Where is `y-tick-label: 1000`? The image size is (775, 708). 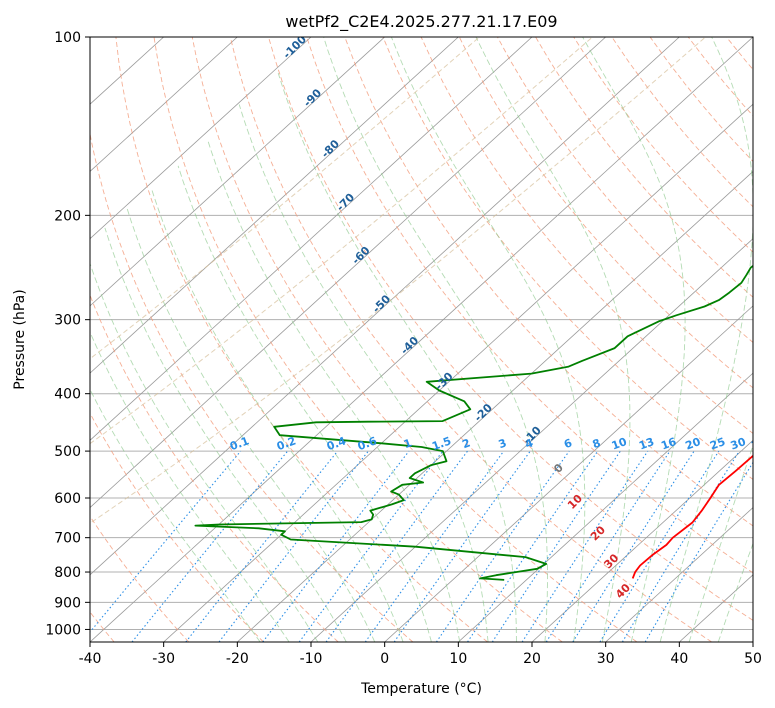
y-tick-label: 1000 is located at coordinates (63, 630).